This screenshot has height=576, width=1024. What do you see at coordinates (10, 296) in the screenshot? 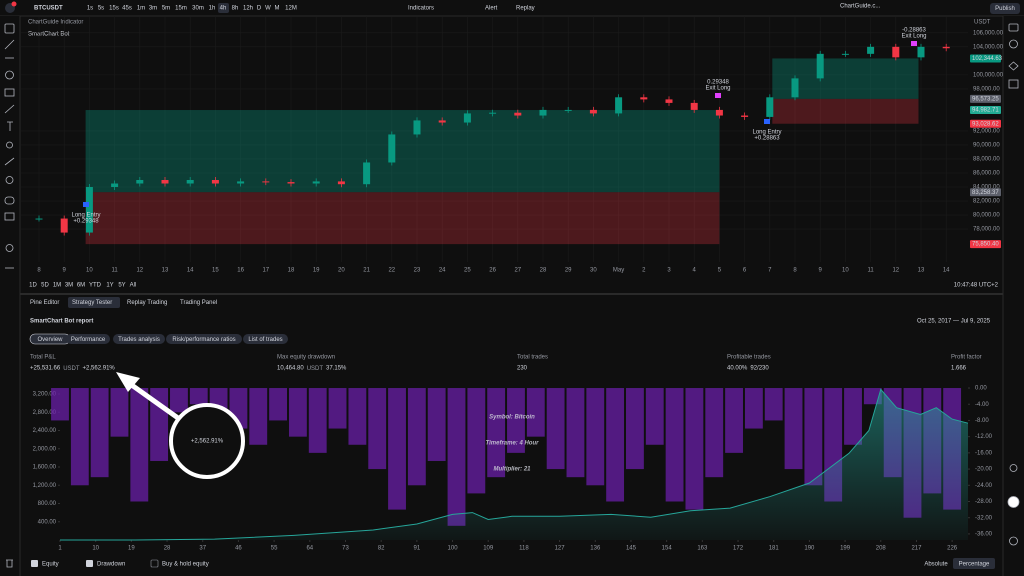
I see `left-toolbar` at bounding box center [10, 296].